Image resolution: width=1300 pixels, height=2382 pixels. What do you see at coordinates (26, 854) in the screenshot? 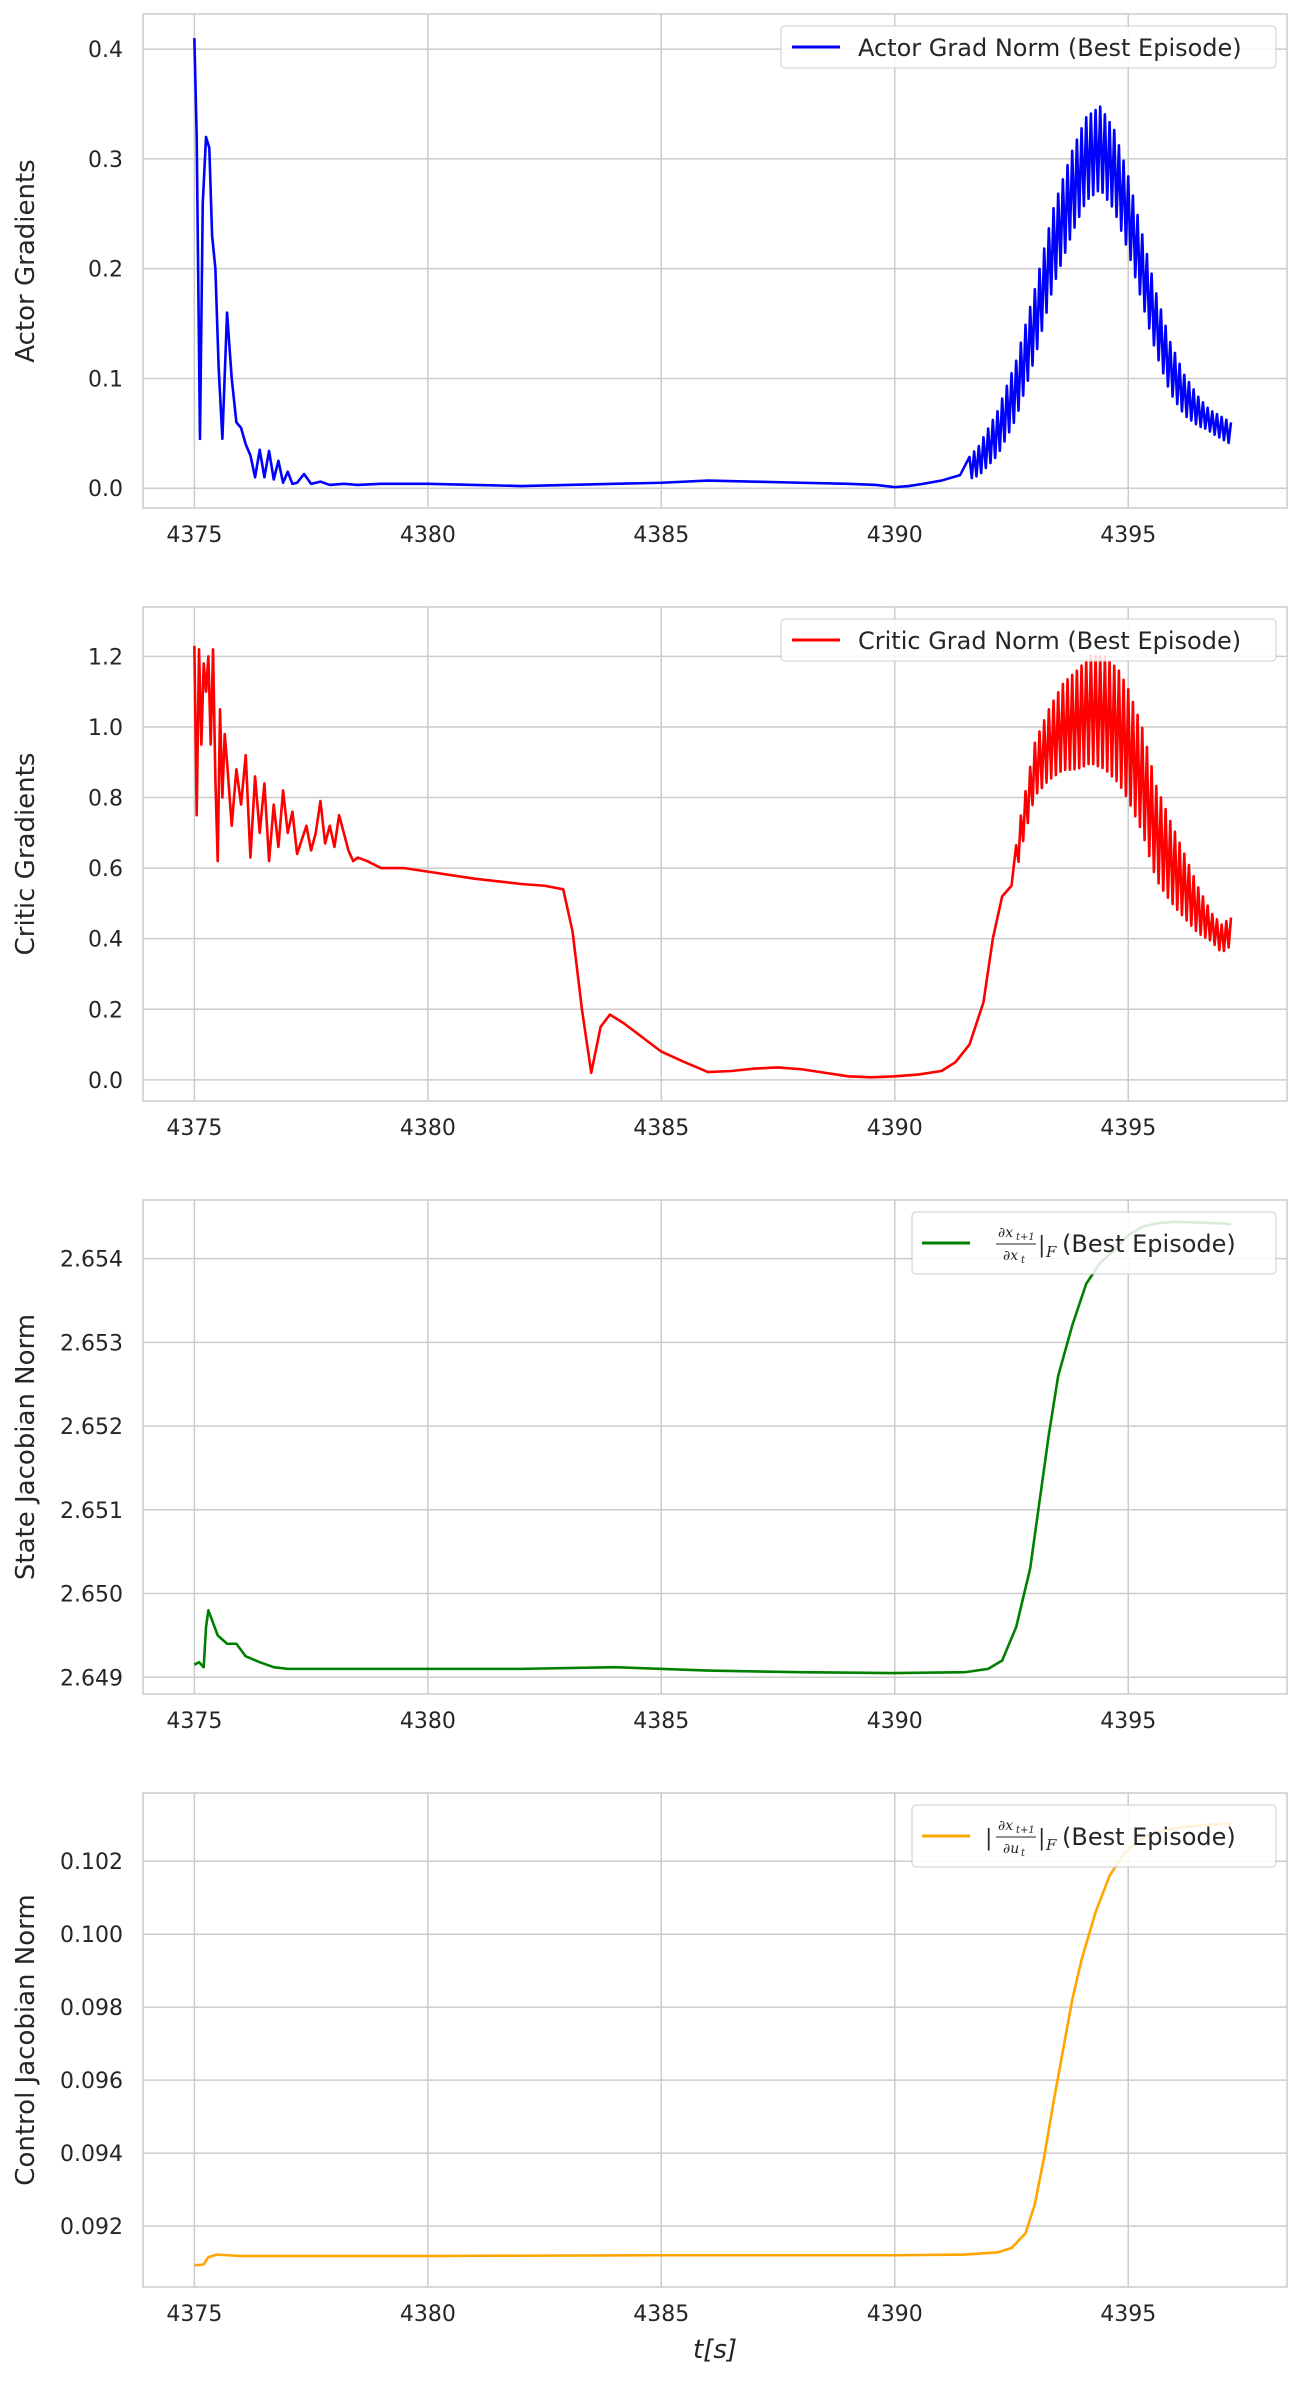
I see `y-axis-label: Critic Gradients` at bounding box center [26, 854].